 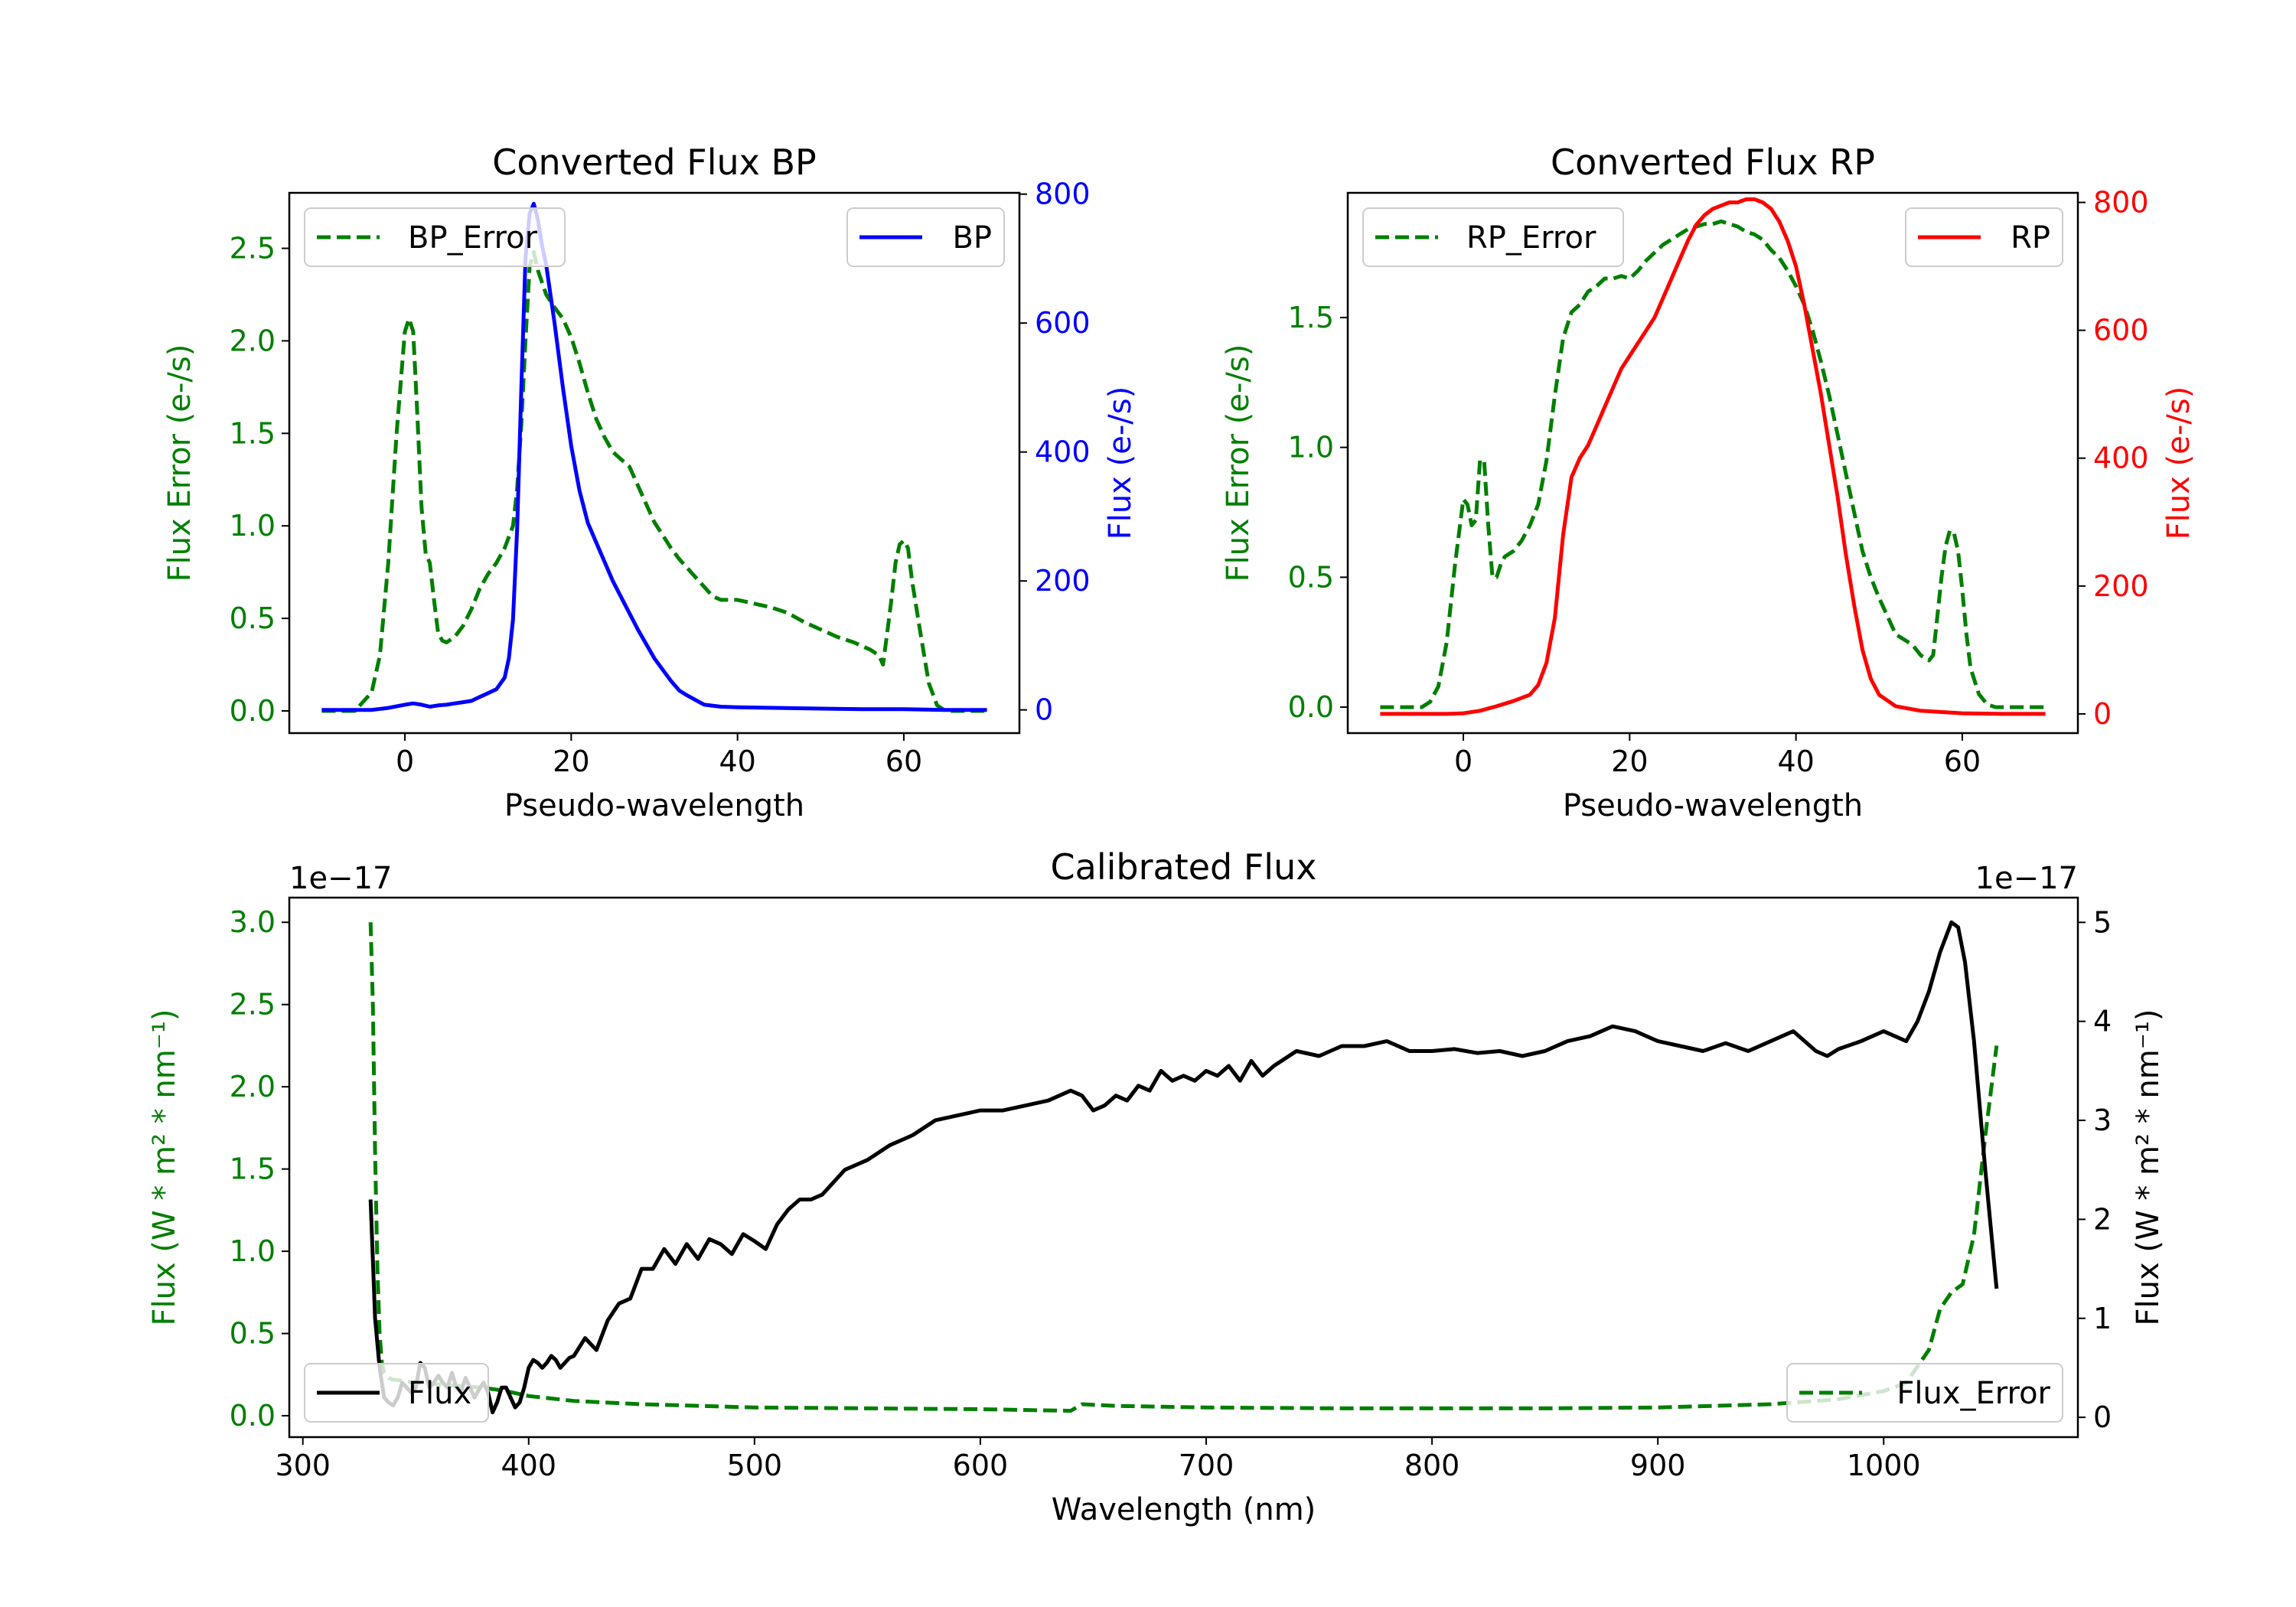 I want to click on rp-left-ytick-label: 1.5, so click(x=1311, y=317).